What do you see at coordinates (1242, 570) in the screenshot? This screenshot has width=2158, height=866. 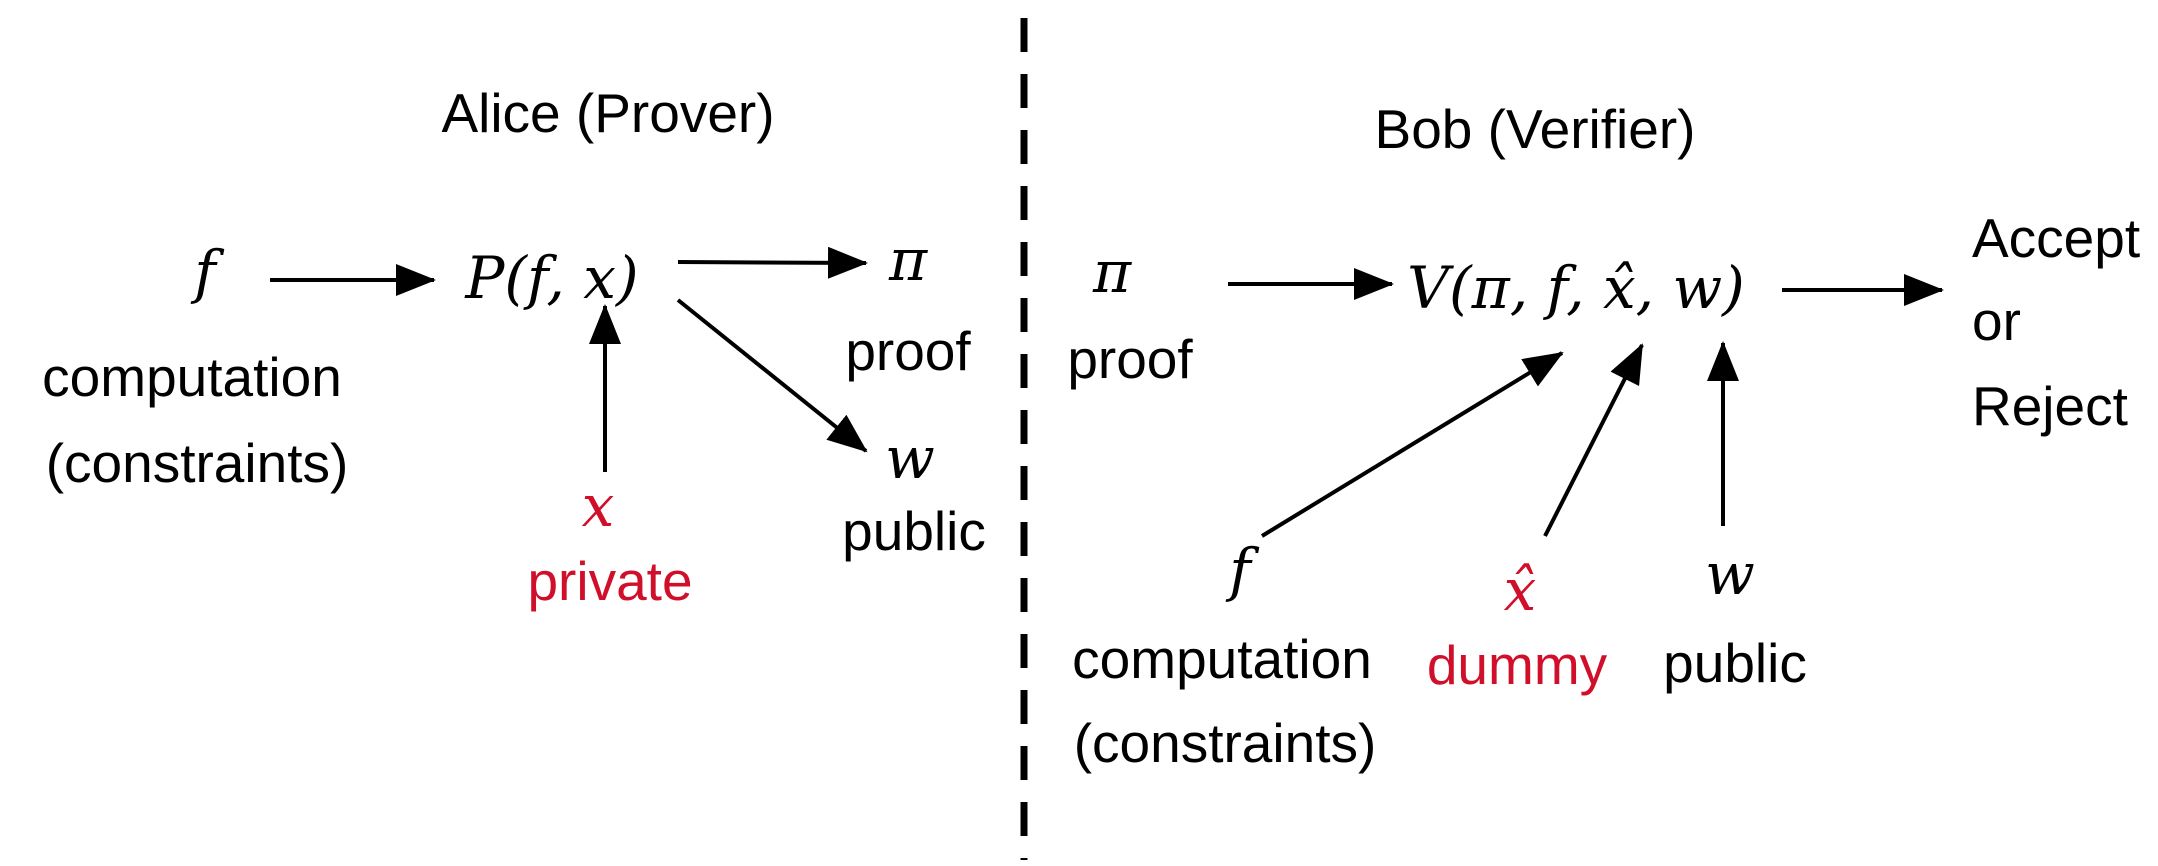 I see `verifier-f-symbol: f` at bounding box center [1242, 570].